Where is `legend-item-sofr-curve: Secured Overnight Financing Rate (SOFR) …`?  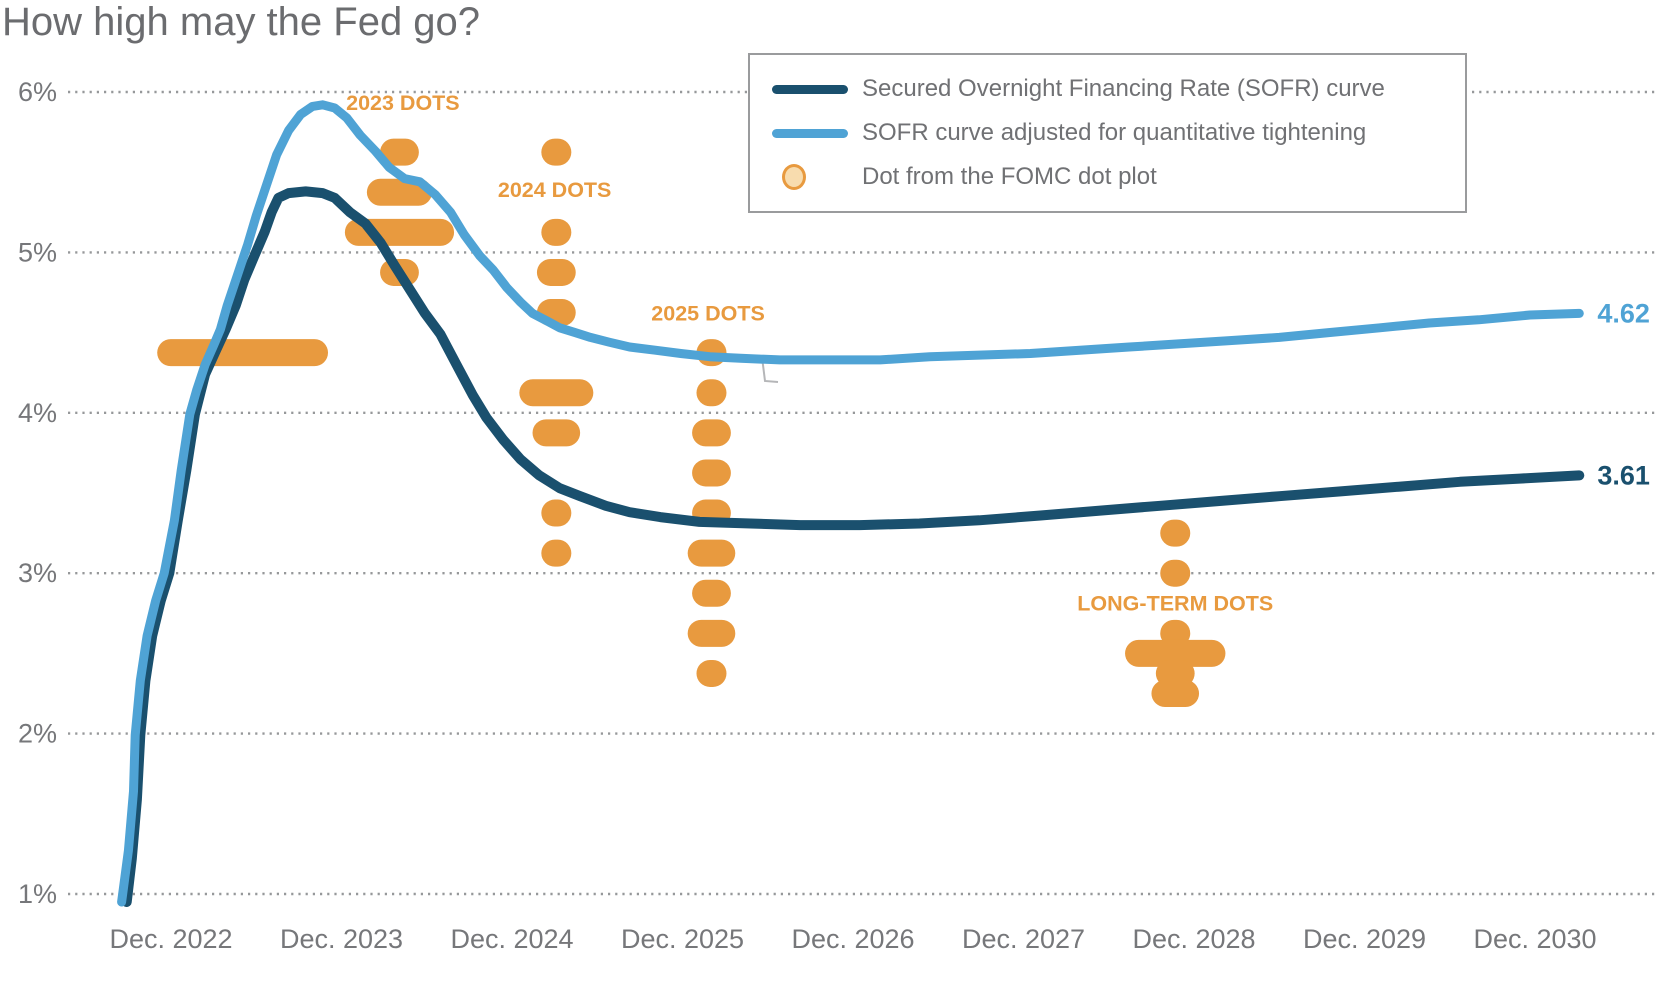
legend-item-sofr-curve: Secured Overnight Financing Rate (SOFR) … is located at coordinates (1118, 89).